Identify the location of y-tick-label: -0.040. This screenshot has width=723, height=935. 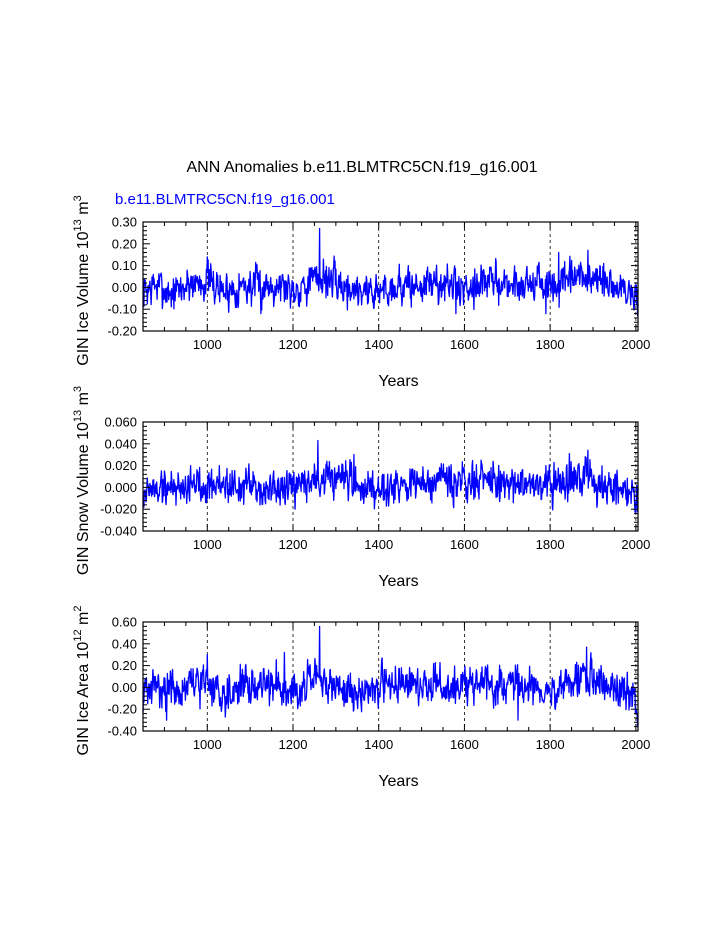
(118, 531).